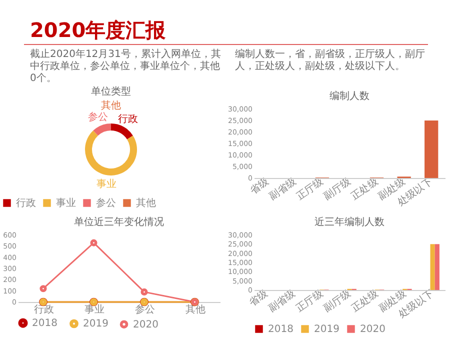 This screenshot has height=338, width=450. Describe the element at coordinates (111, 92) in the screenshot. I see `chart-title: 单位类型` at that location.